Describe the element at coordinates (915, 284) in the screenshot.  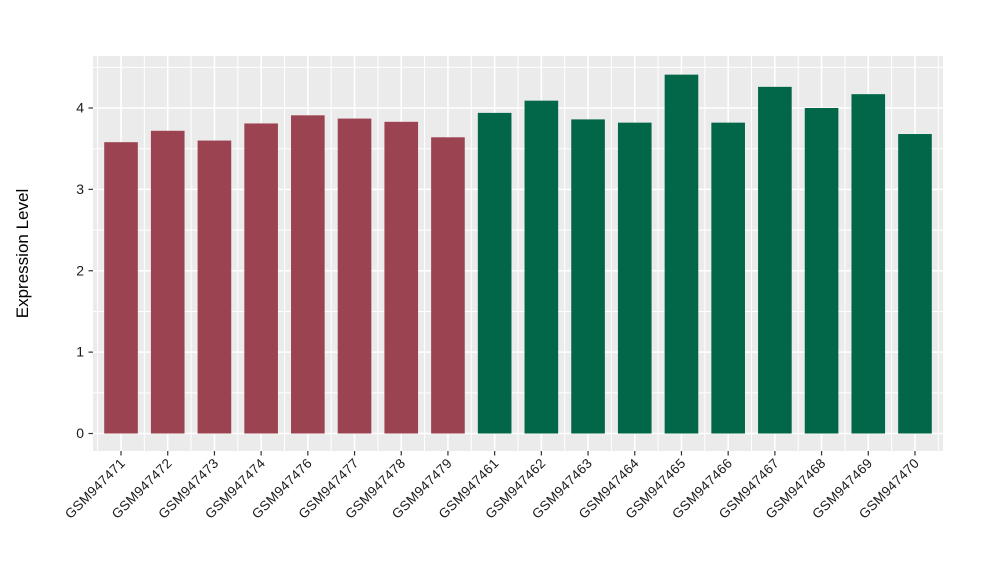
I see `bar-GSM947470` at that location.